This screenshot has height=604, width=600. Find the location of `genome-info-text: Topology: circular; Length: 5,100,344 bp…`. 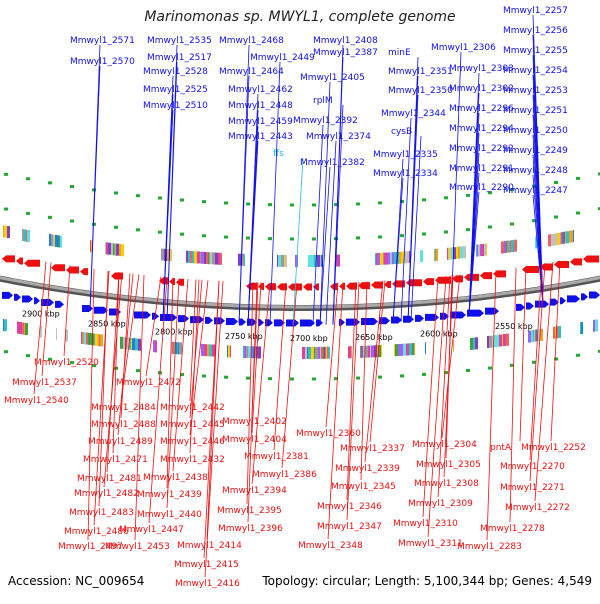

genome-info-text: Topology: circular; Length: 5,100,344 bp… is located at coordinates (427, 581).